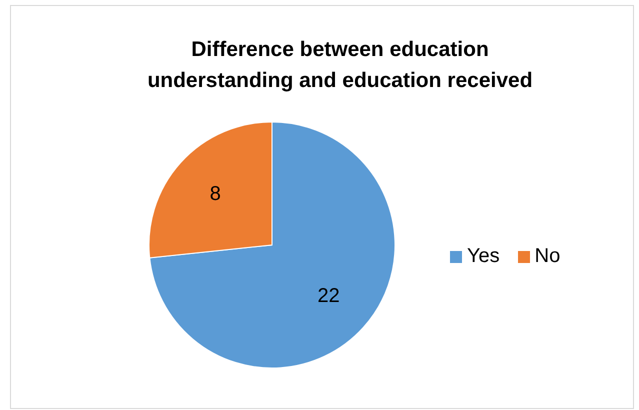  What do you see at coordinates (340, 65) in the screenshot?
I see `chart-title: Difference between education understanding and education received` at bounding box center [340, 65].